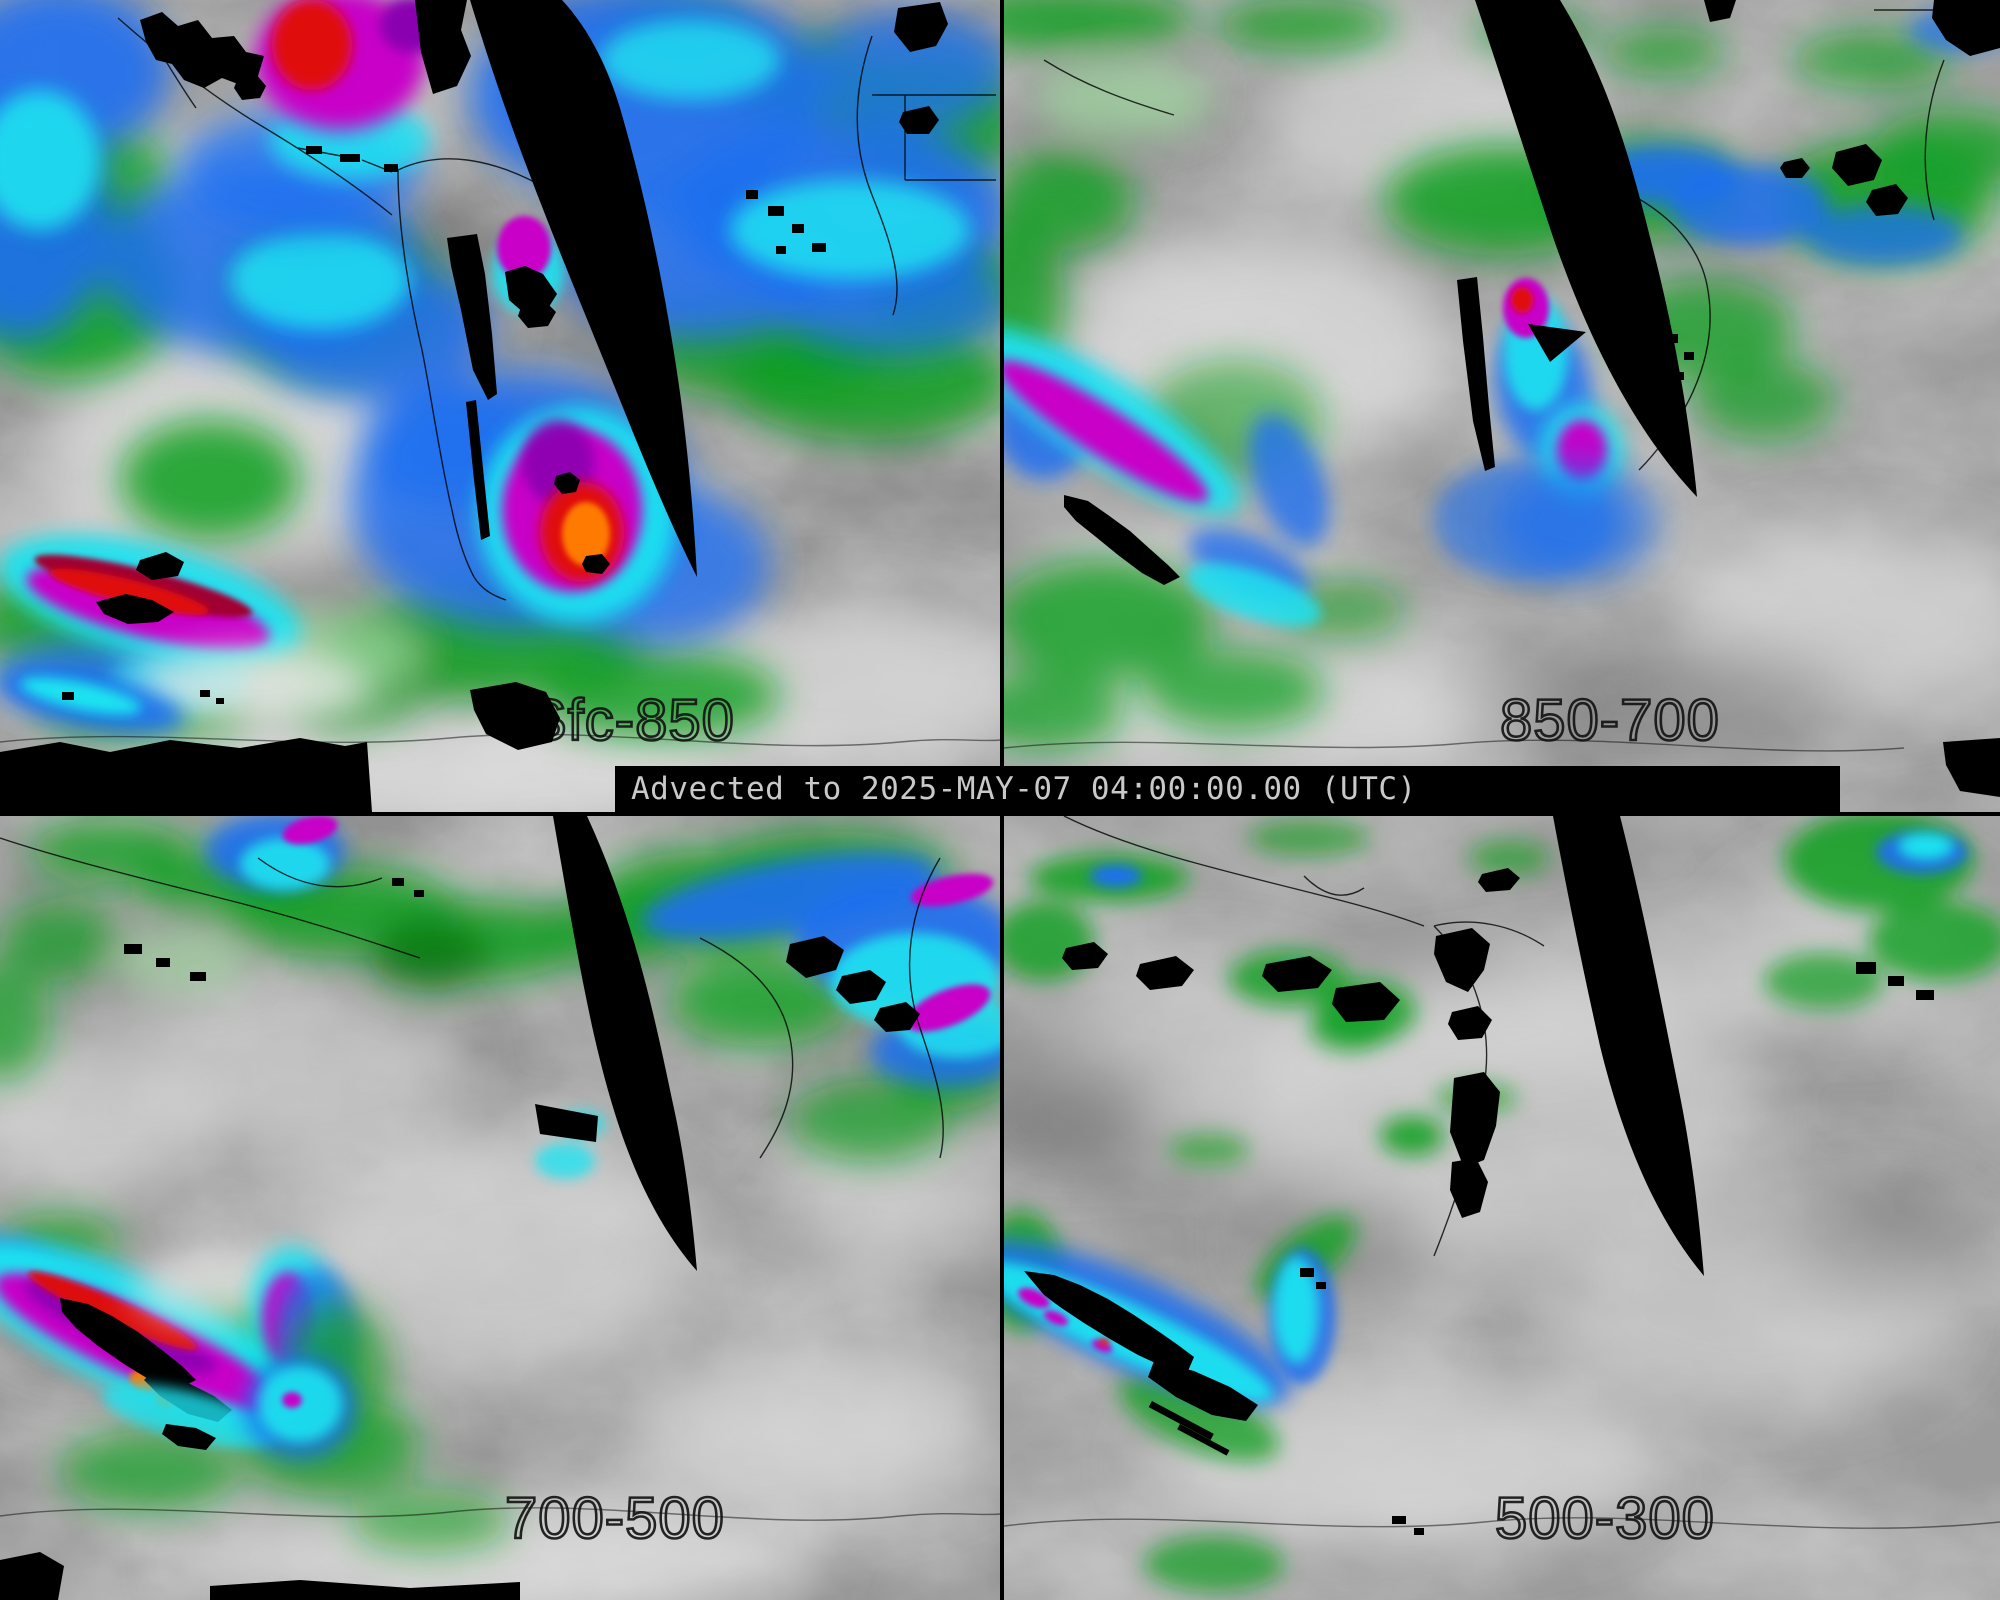 The width and height of the screenshot is (2000, 1600). I want to click on storm-blob-gulf, so click(312, 115).